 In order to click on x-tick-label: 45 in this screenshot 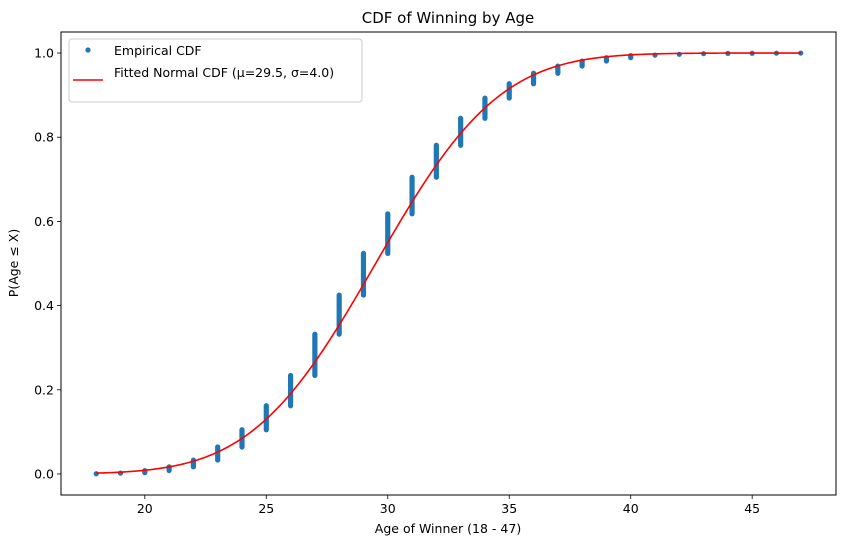, I will do `click(752, 508)`.